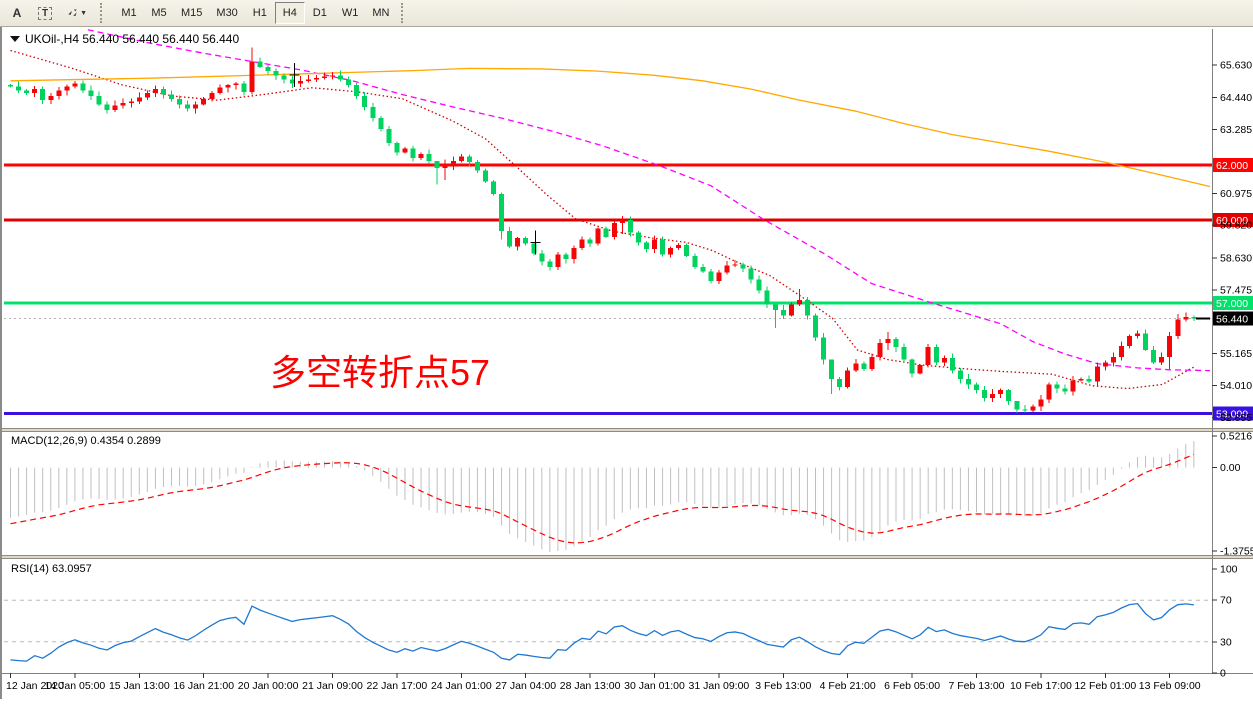 The width and height of the screenshot is (1253, 704). Describe the element at coordinates (203, 686) in the screenshot. I see `time-axis-label: 16 Jan 21:00` at that location.